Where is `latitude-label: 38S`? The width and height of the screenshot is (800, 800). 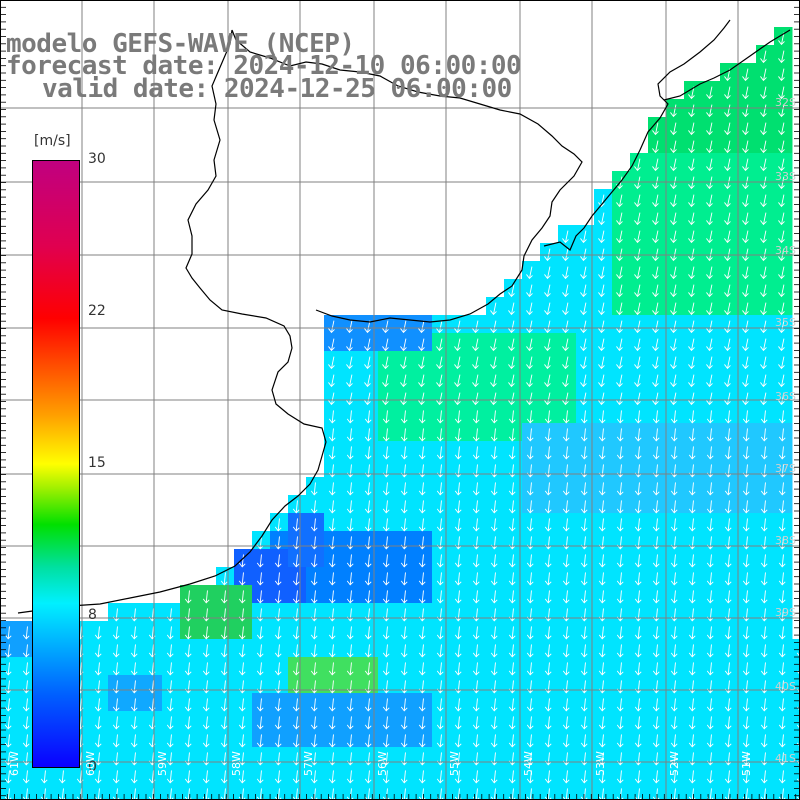 latitude-label: 38S is located at coordinates (785, 540).